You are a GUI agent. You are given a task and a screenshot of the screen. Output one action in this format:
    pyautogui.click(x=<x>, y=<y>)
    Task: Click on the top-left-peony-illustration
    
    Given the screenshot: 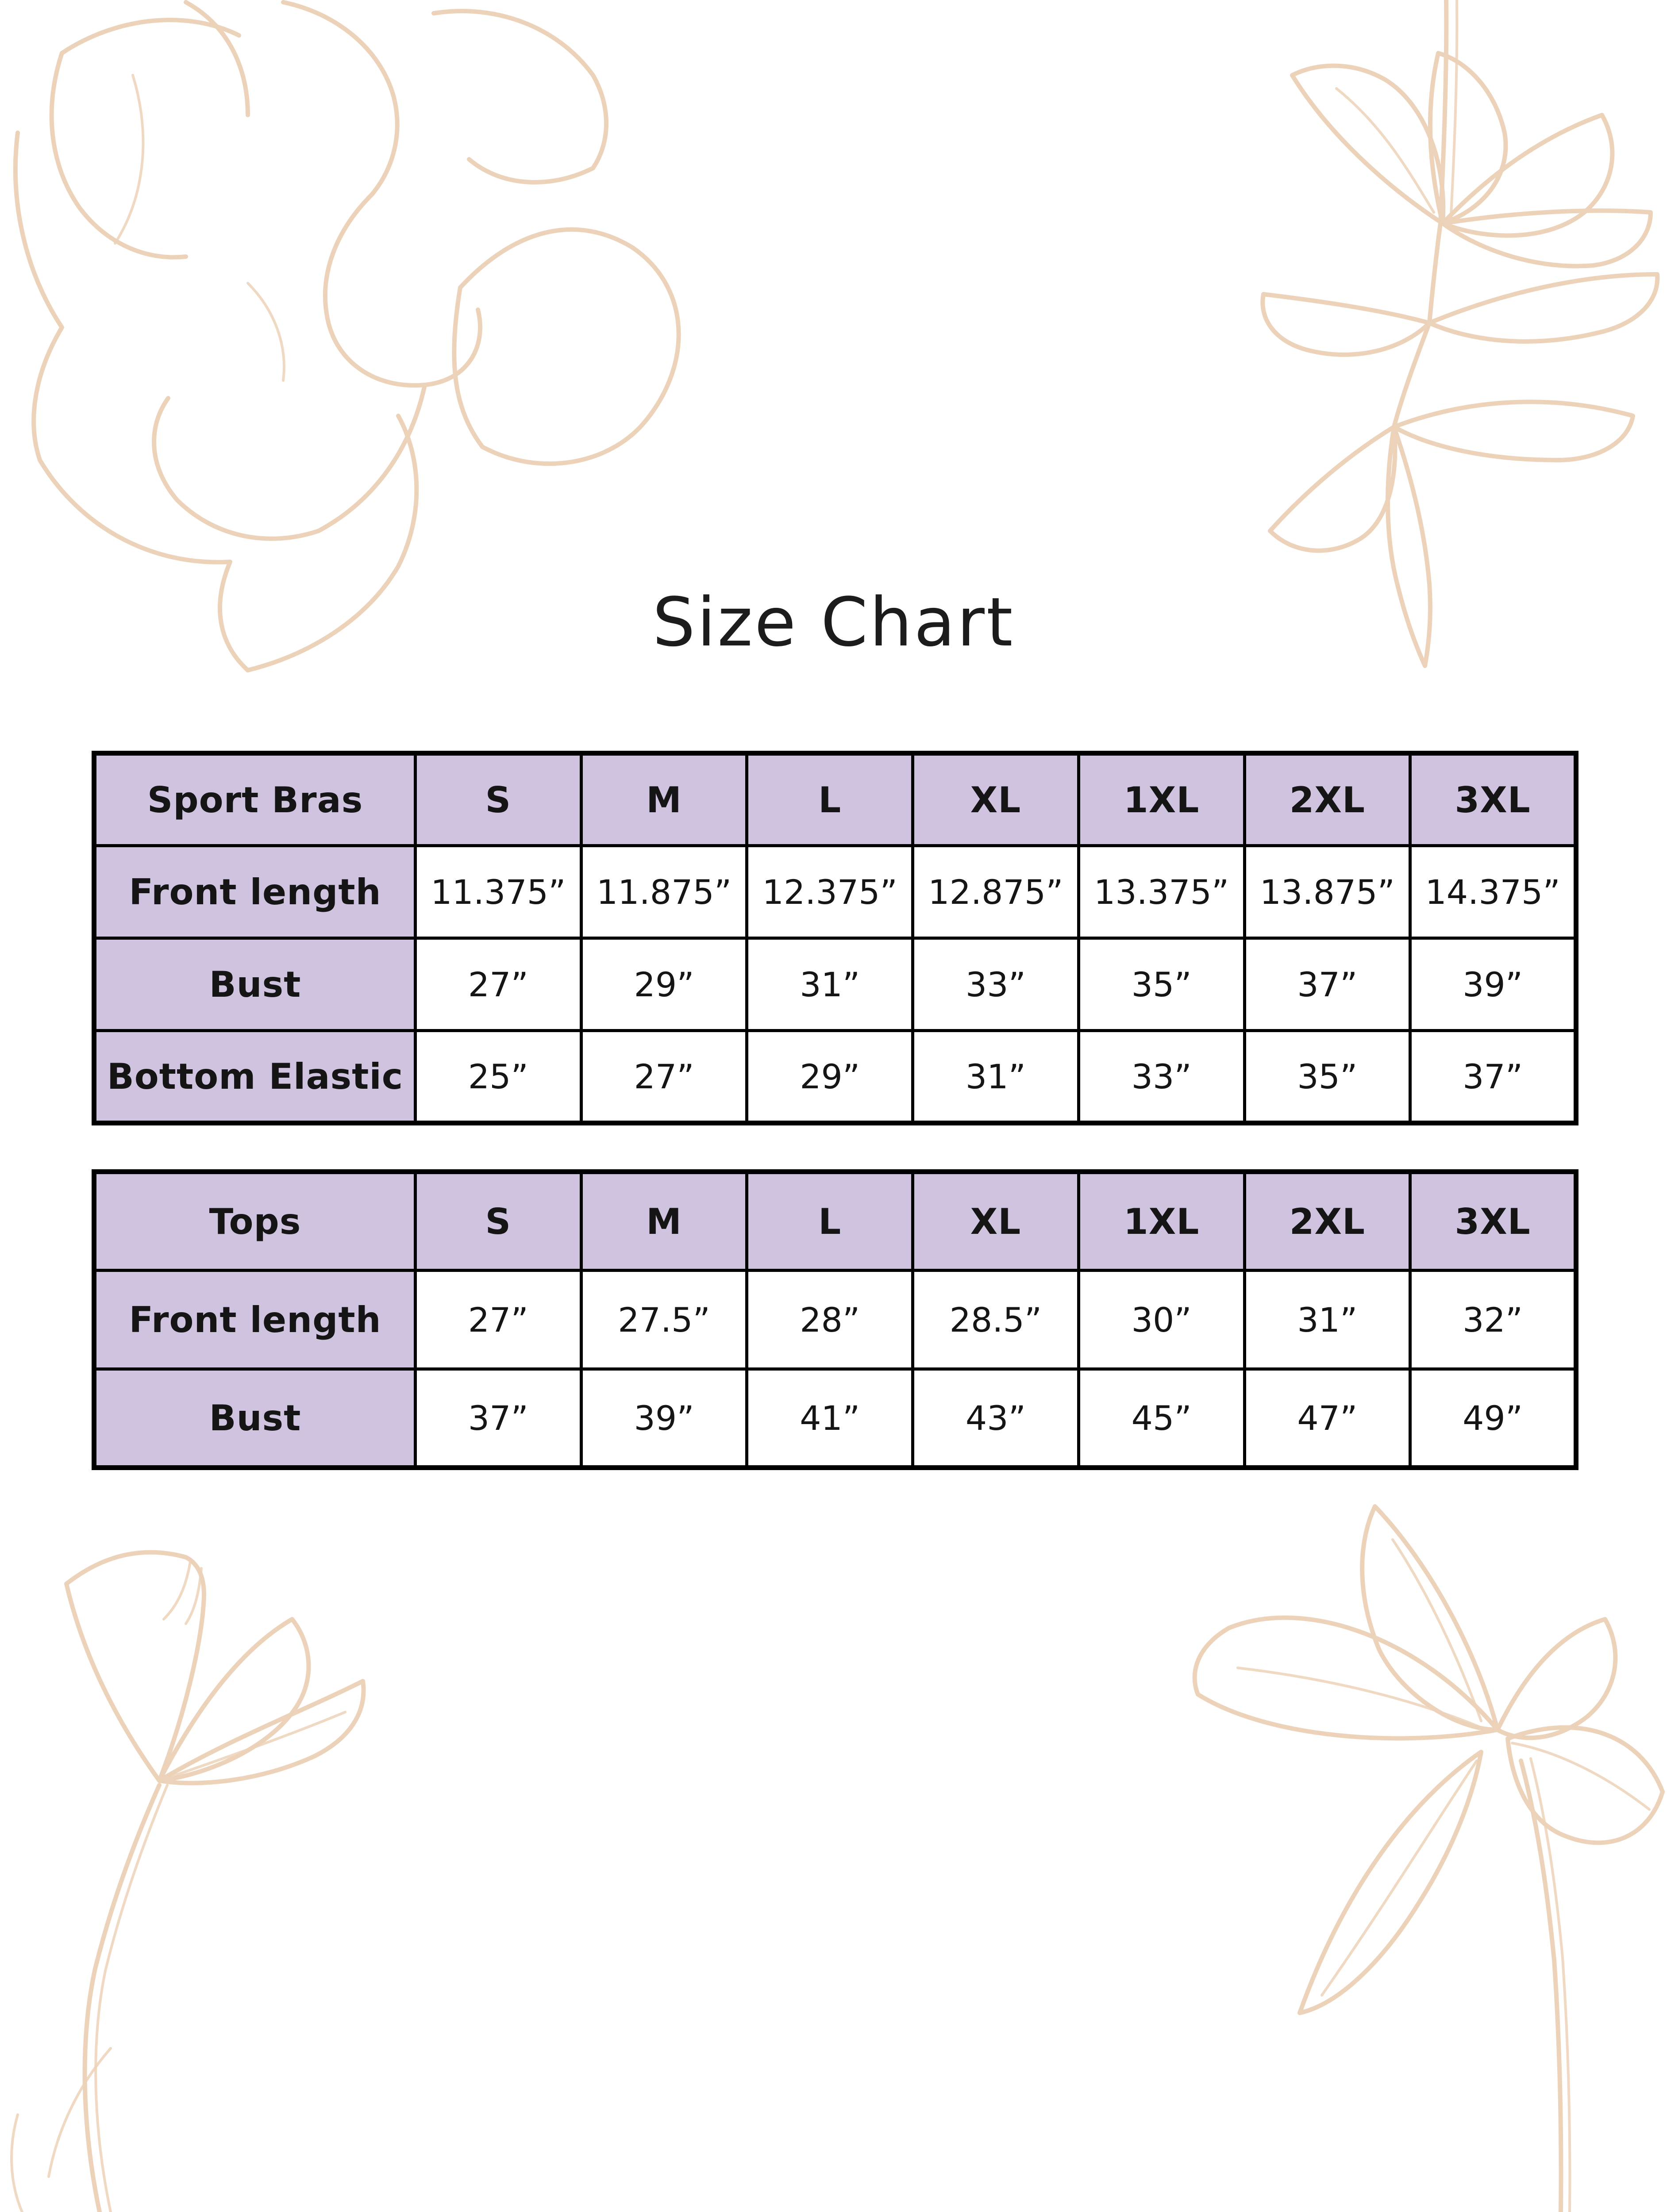 What is the action you would take?
    pyautogui.click(x=347, y=336)
    